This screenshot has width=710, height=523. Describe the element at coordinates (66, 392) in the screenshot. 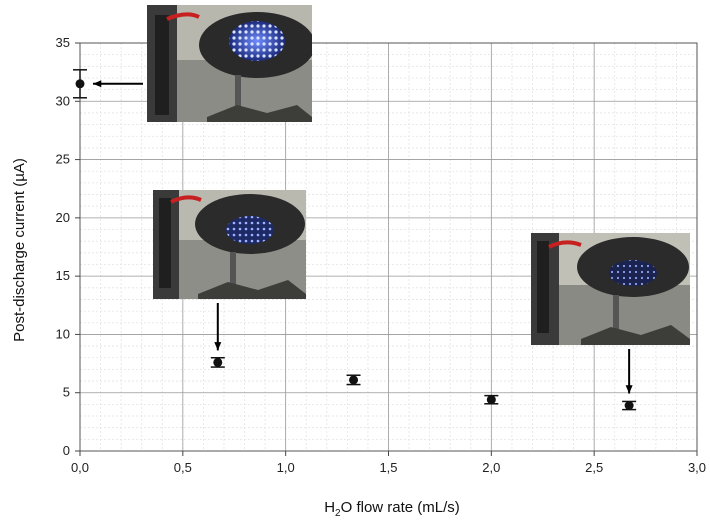

I see `y-tick-label: 5` at that location.